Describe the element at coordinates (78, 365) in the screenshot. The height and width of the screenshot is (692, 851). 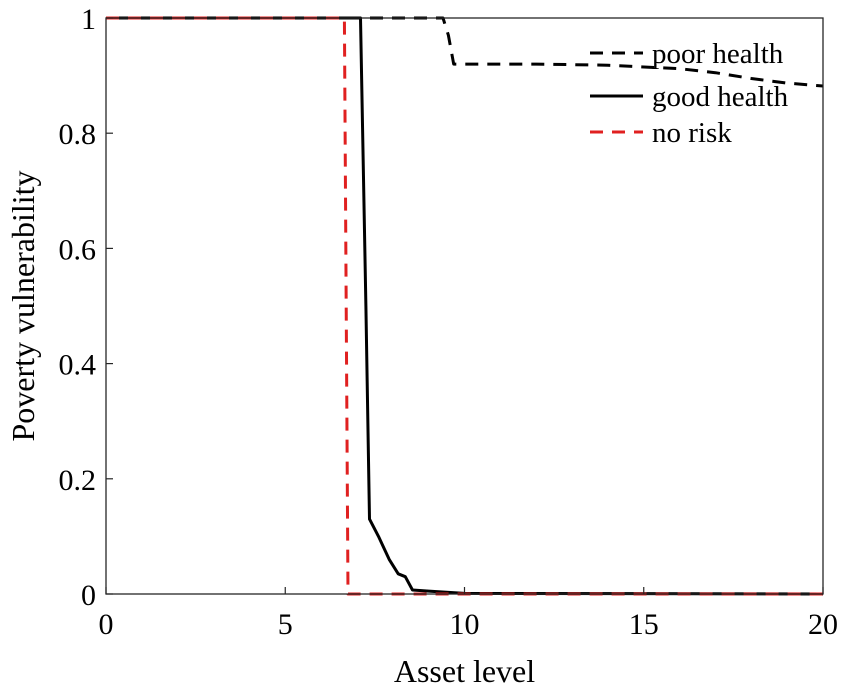
I see `y-tick-label: 0.4` at that location.